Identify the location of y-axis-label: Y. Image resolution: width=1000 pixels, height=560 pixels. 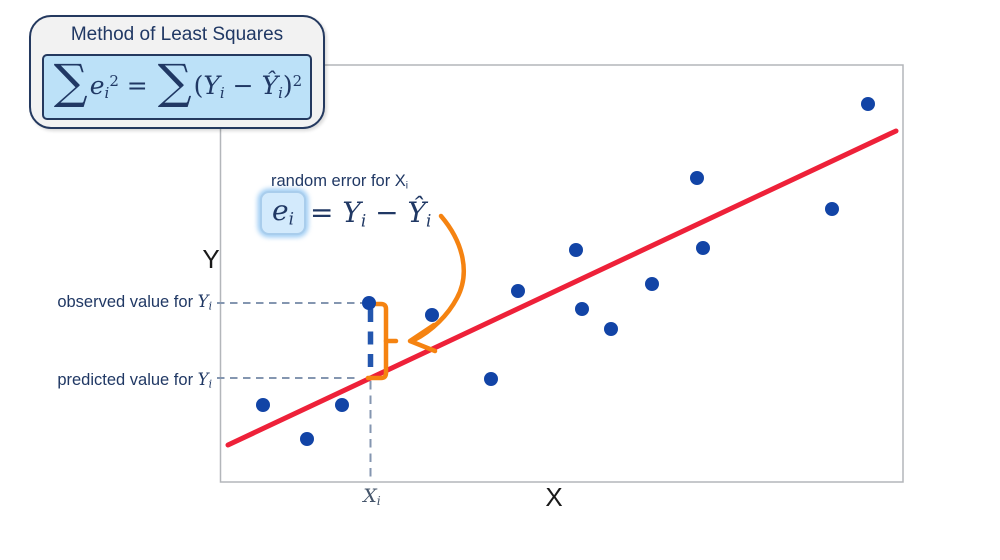
(211, 259).